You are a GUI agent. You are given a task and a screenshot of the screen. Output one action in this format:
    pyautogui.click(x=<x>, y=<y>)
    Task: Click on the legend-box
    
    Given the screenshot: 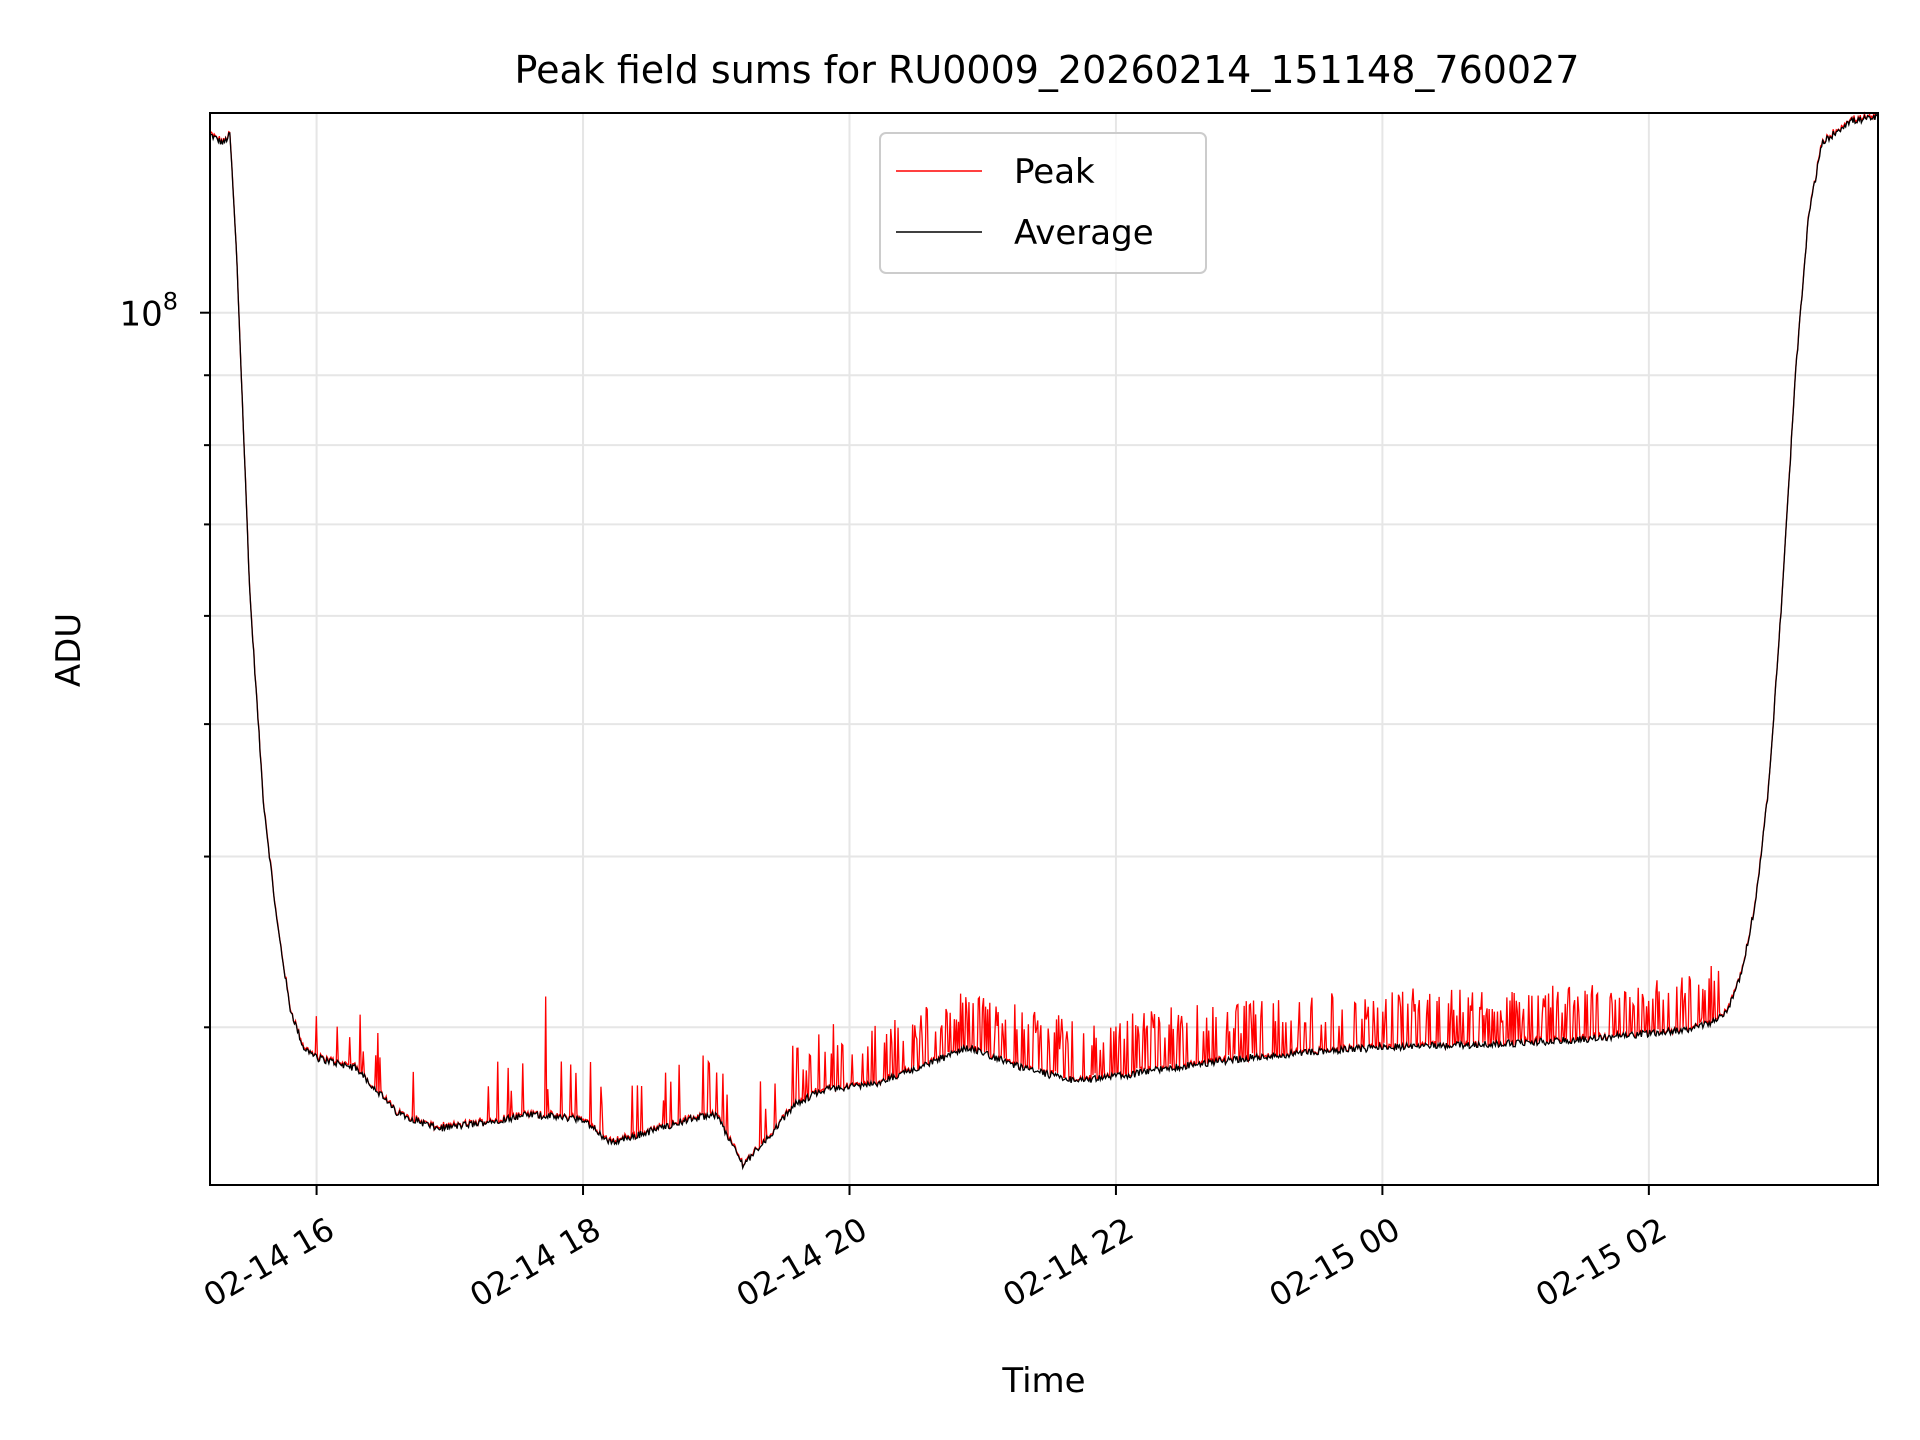 What is the action you would take?
    pyautogui.click(x=1043, y=203)
    